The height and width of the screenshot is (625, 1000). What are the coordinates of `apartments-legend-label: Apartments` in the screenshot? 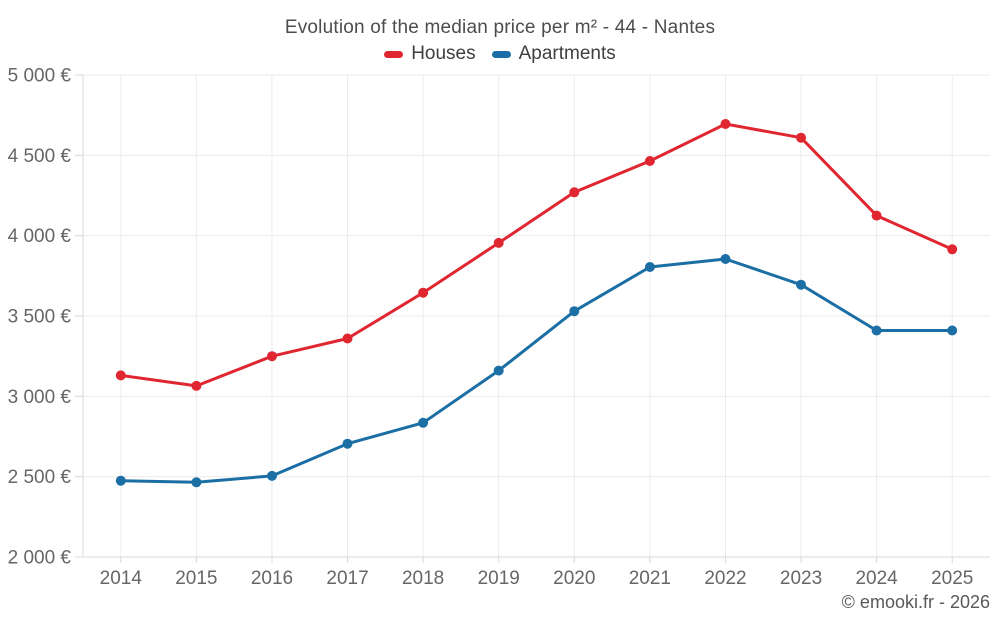 It's located at (567, 53).